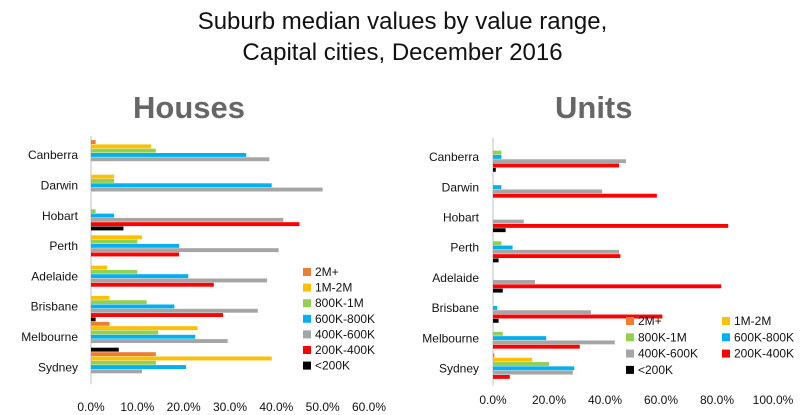 The width and height of the screenshot is (805, 415). What do you see at coordinates (594, 107) in the screenshot?
I see `units-panel-title: Units` at bounding box center [594, 107].